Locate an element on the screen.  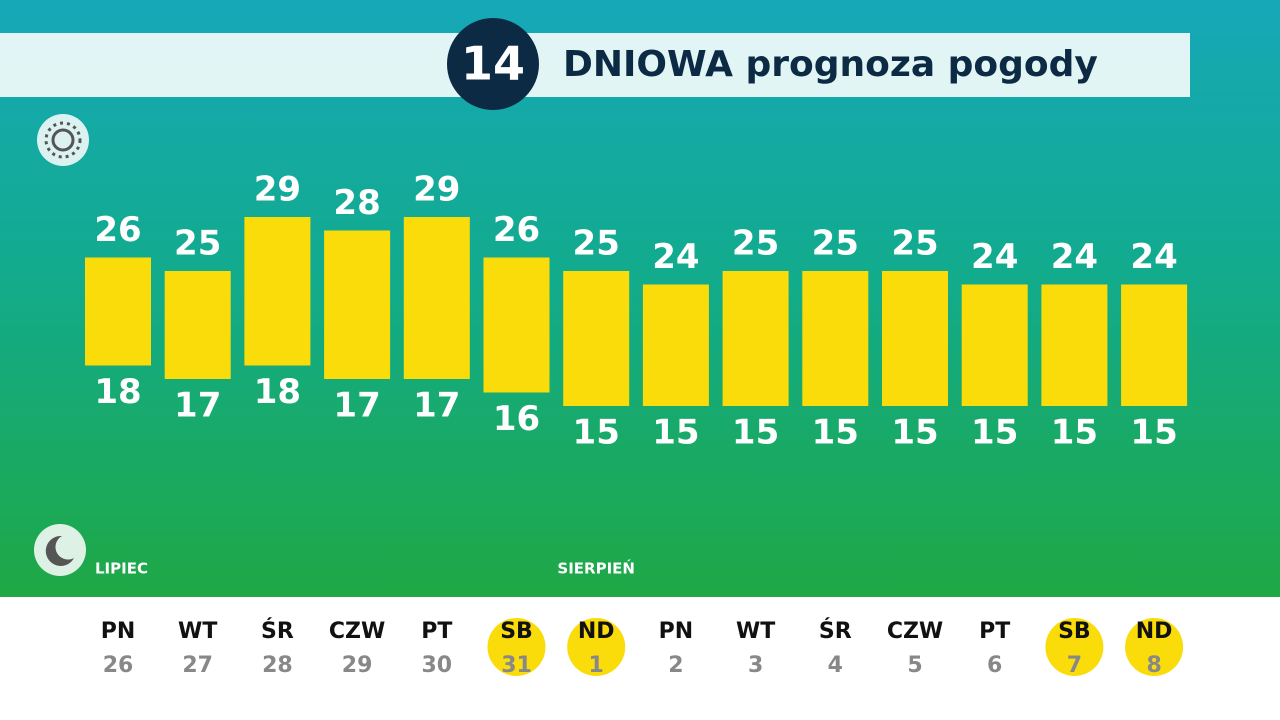
date-label: 1 is located at coordinates (596, 665).